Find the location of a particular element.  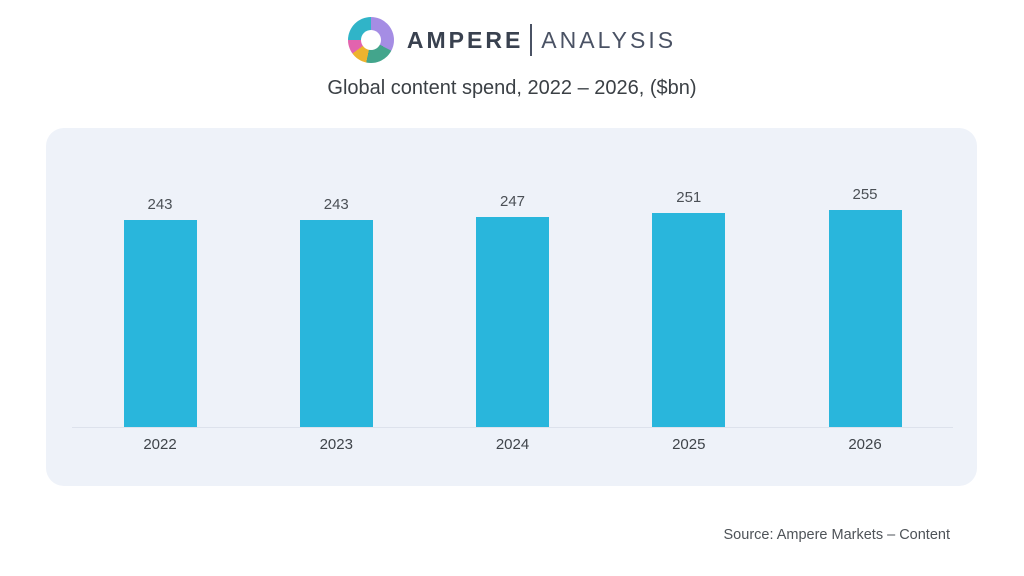

bar-group: 243 2022 is located at coordinates (160, 290).